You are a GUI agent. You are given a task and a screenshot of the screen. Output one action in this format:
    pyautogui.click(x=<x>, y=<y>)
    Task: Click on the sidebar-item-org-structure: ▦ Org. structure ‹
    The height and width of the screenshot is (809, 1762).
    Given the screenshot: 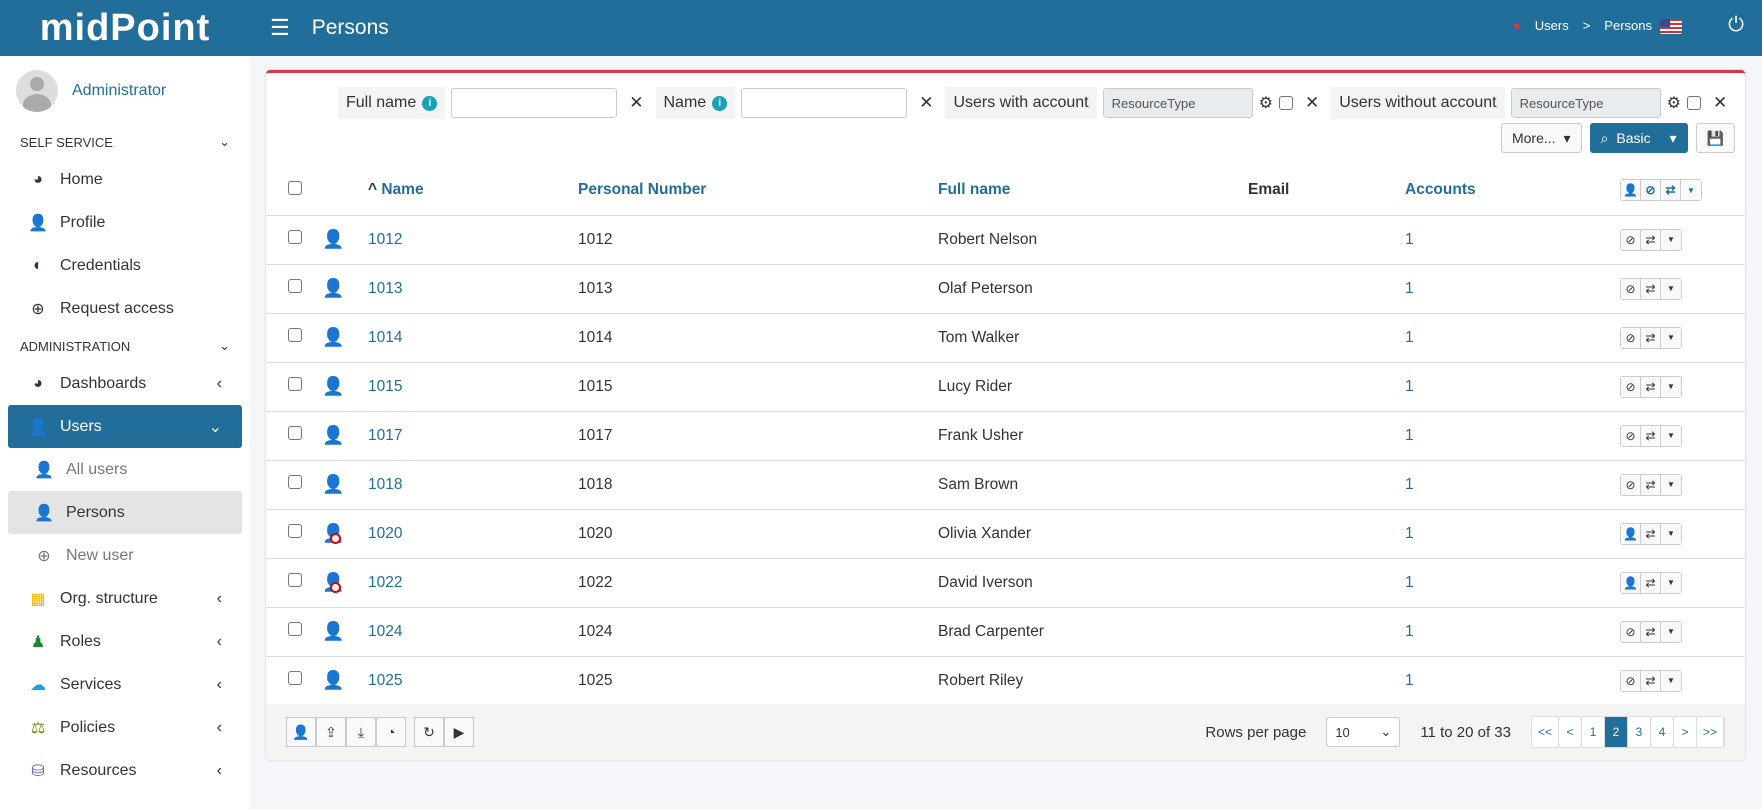 What is the action you would take?
    pyautogui.click(x=125, y=598)
    